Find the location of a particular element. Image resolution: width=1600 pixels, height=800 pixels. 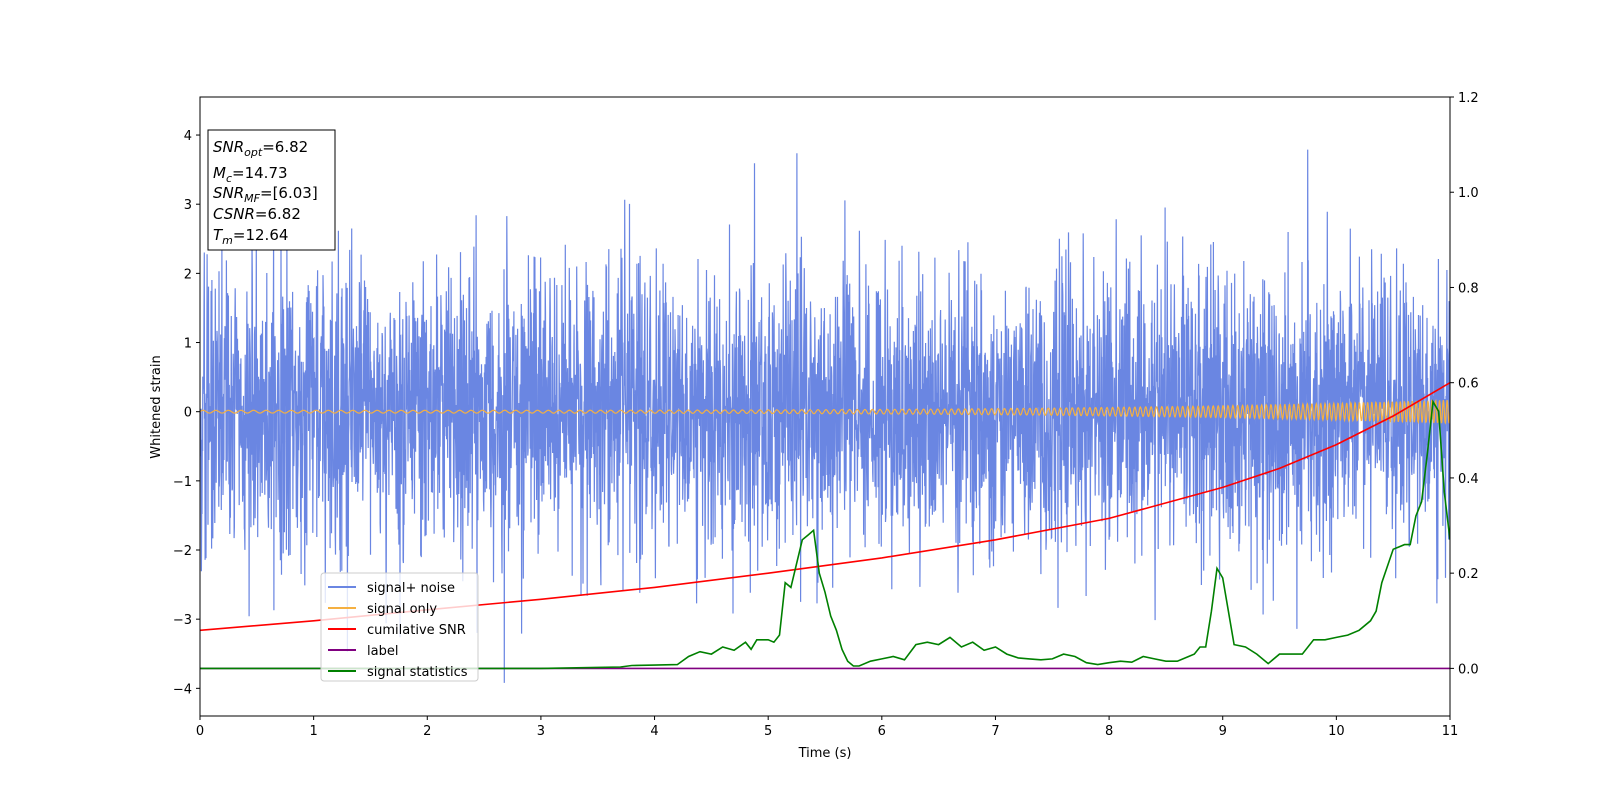

legend-item-cumilative-snr: cumilative SNR is located at coordinates (416, 630).